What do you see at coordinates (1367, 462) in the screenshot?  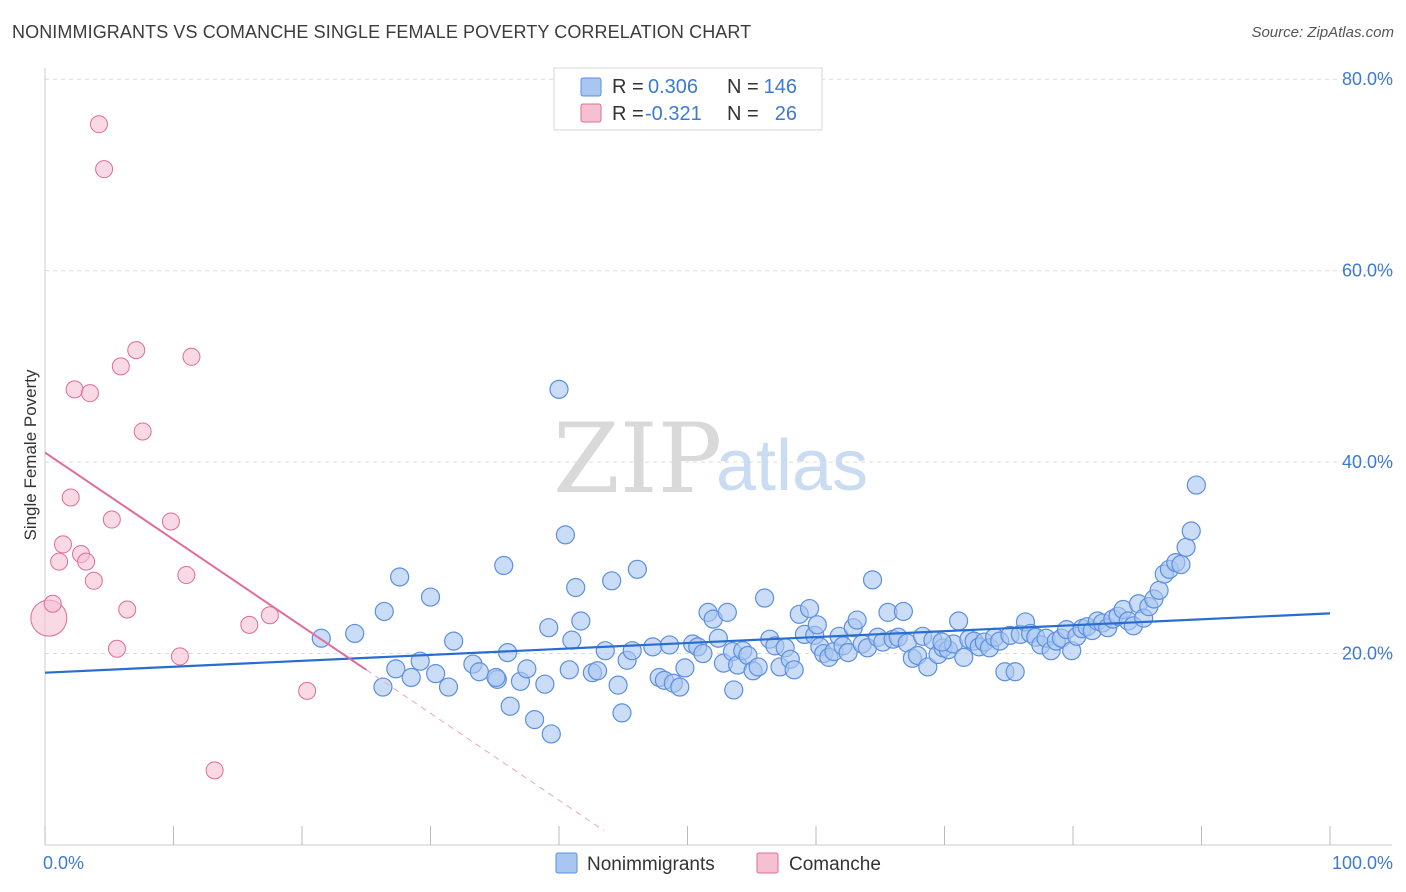 I see `y-tick-label-40: 40.0%` at bounding box center [1367, 462].